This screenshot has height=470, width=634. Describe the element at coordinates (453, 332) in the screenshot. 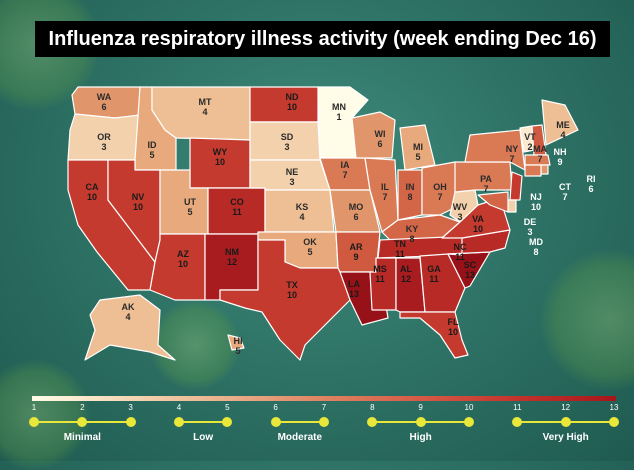

I see `state-value-fl: 10` at that location.